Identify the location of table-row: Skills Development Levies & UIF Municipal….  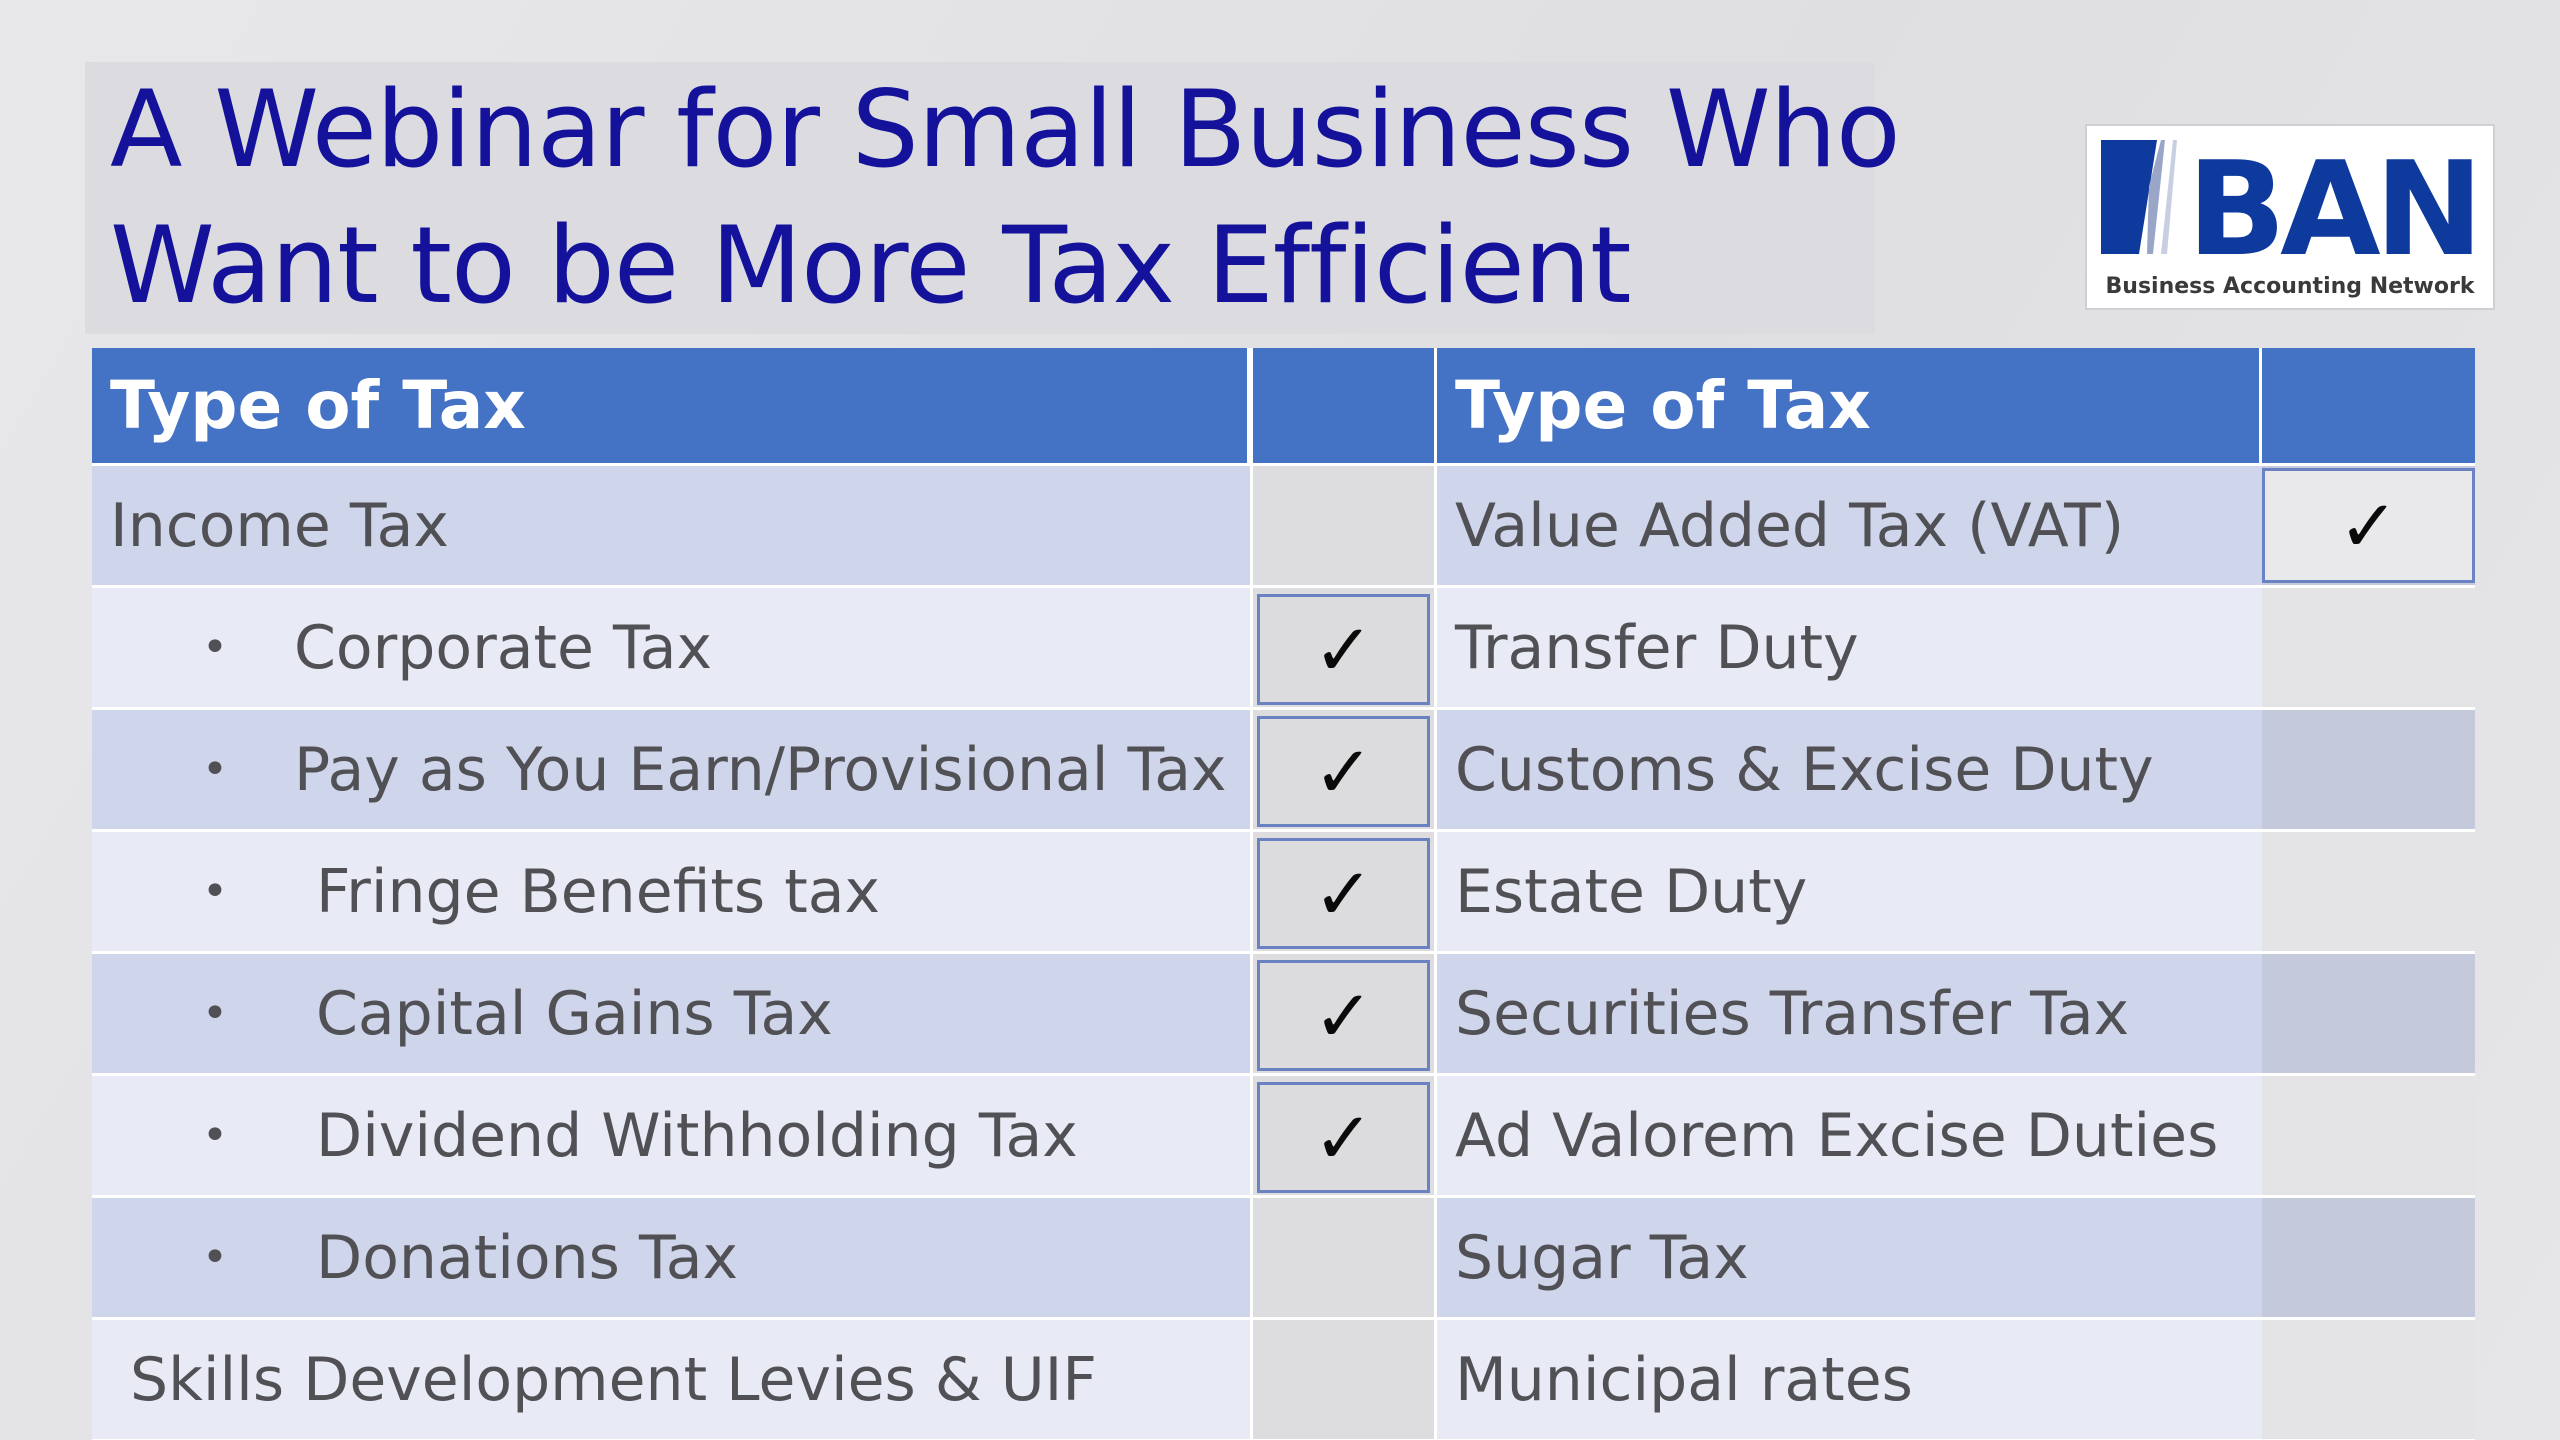
(1283, 1380).